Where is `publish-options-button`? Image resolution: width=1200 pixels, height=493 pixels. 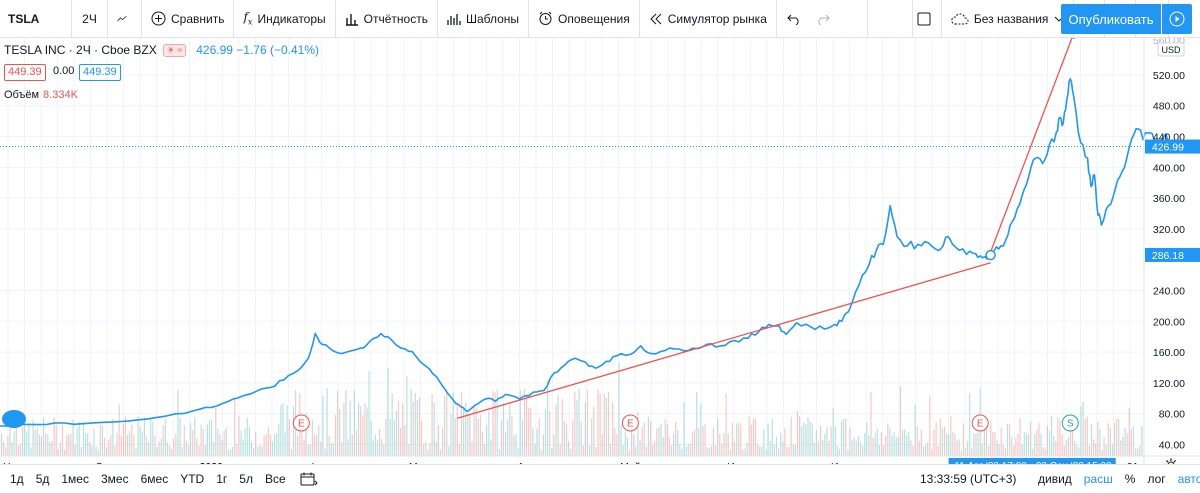
publish-options-button is located at coordinates (1177, 19).